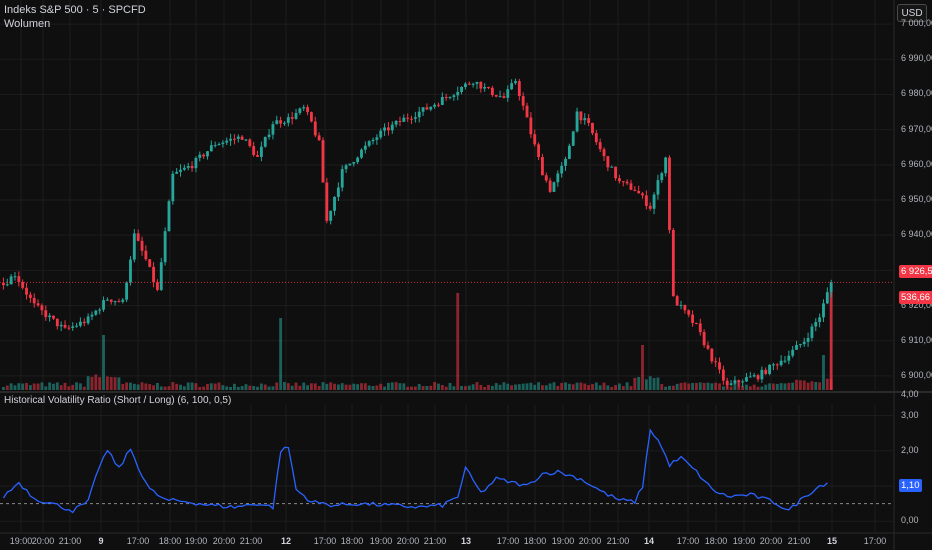 Image resolution: width=932 pixels, height=550 pixels. Describe the element at coordinates (590, 541) in the screenshot. I see `time-axis-label: 20:00` at that location.